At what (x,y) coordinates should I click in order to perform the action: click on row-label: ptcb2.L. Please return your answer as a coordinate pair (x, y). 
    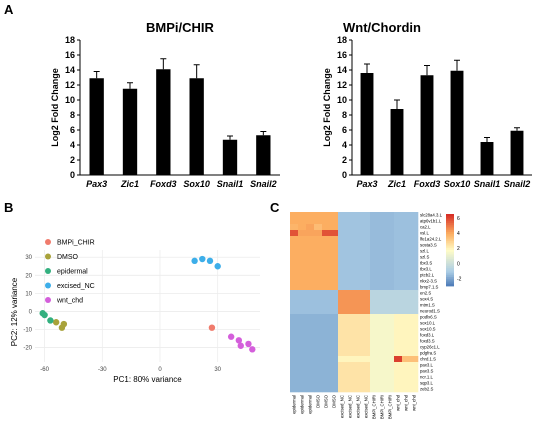
    Looking at the image, I should click on (427, 275).